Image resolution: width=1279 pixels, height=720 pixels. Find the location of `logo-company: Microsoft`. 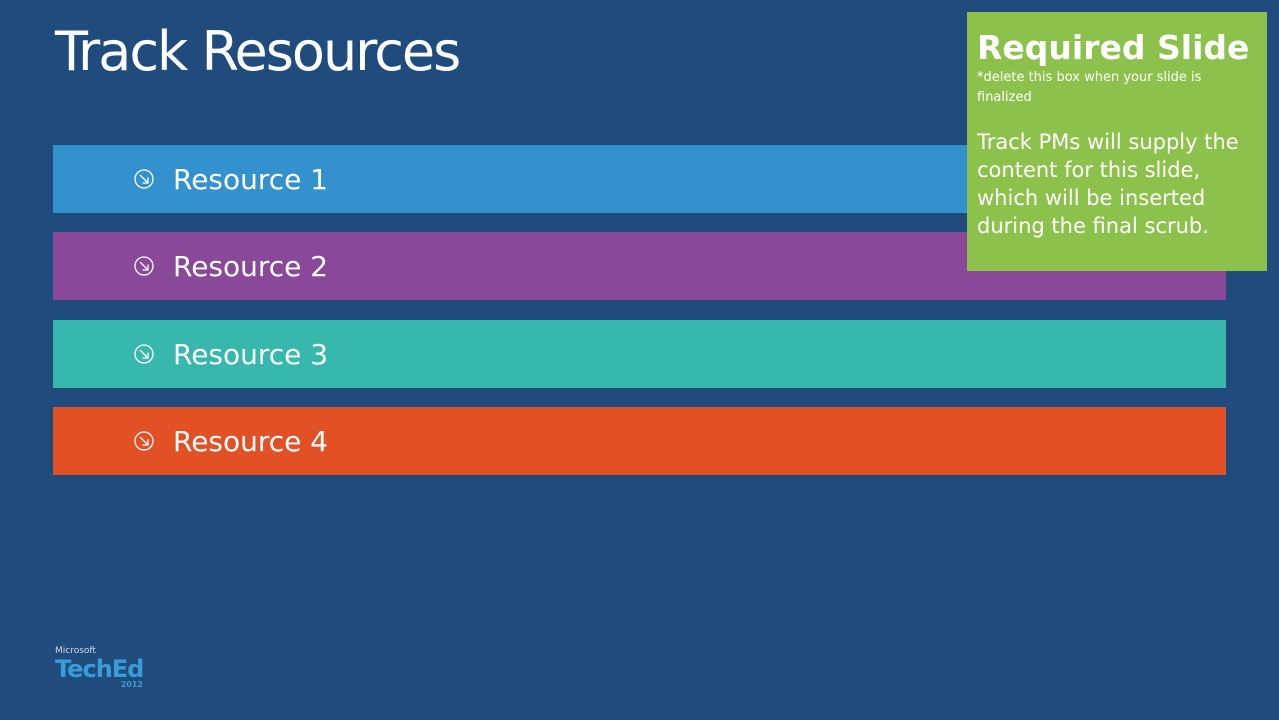

logo-company: Microsoft is located at coordinates (75, 651).